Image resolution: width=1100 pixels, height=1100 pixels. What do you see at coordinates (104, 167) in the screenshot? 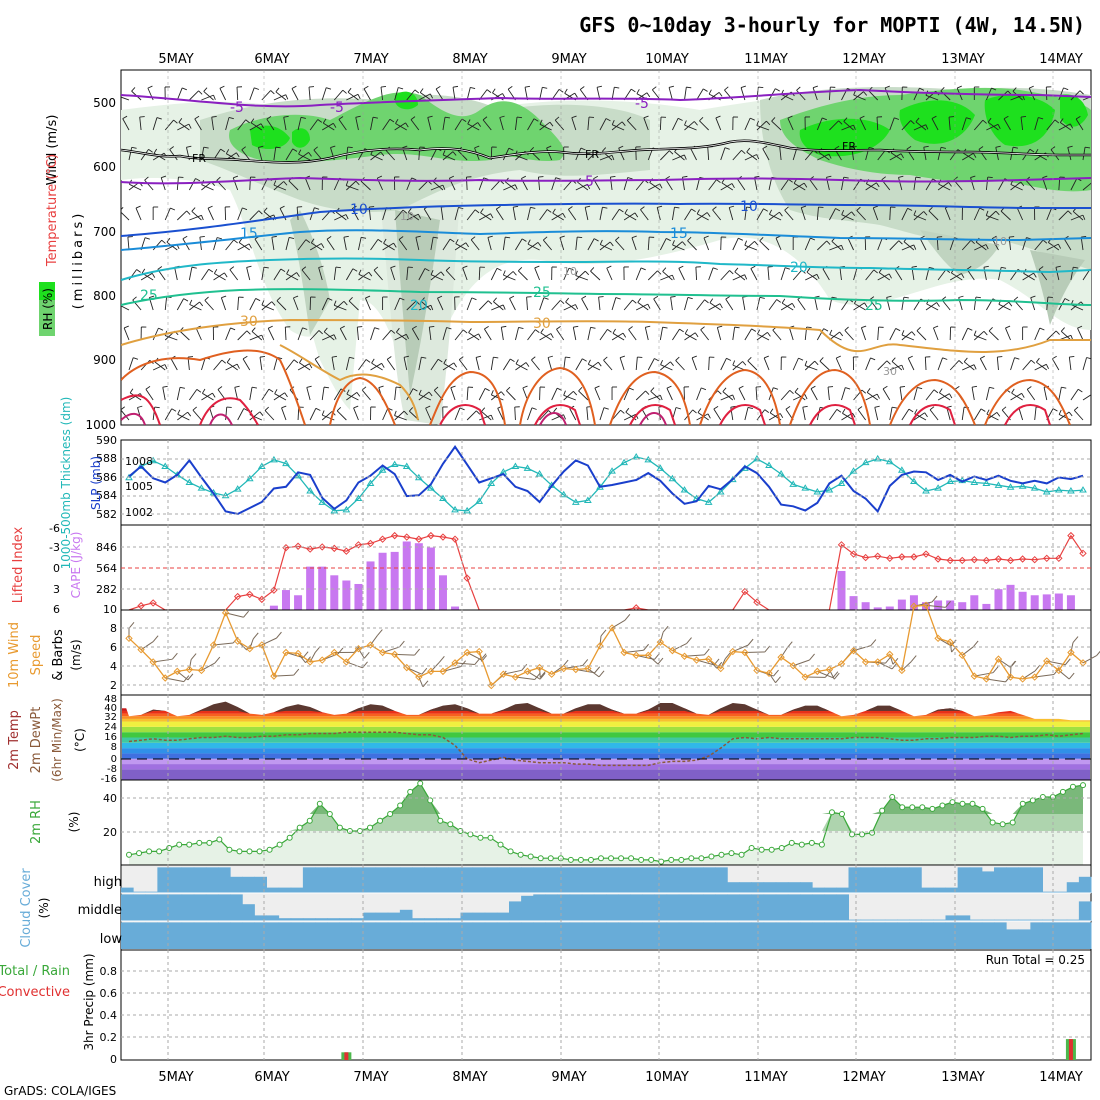
I see `upper-ytick-600: 600` at bounding box center [104, 167].